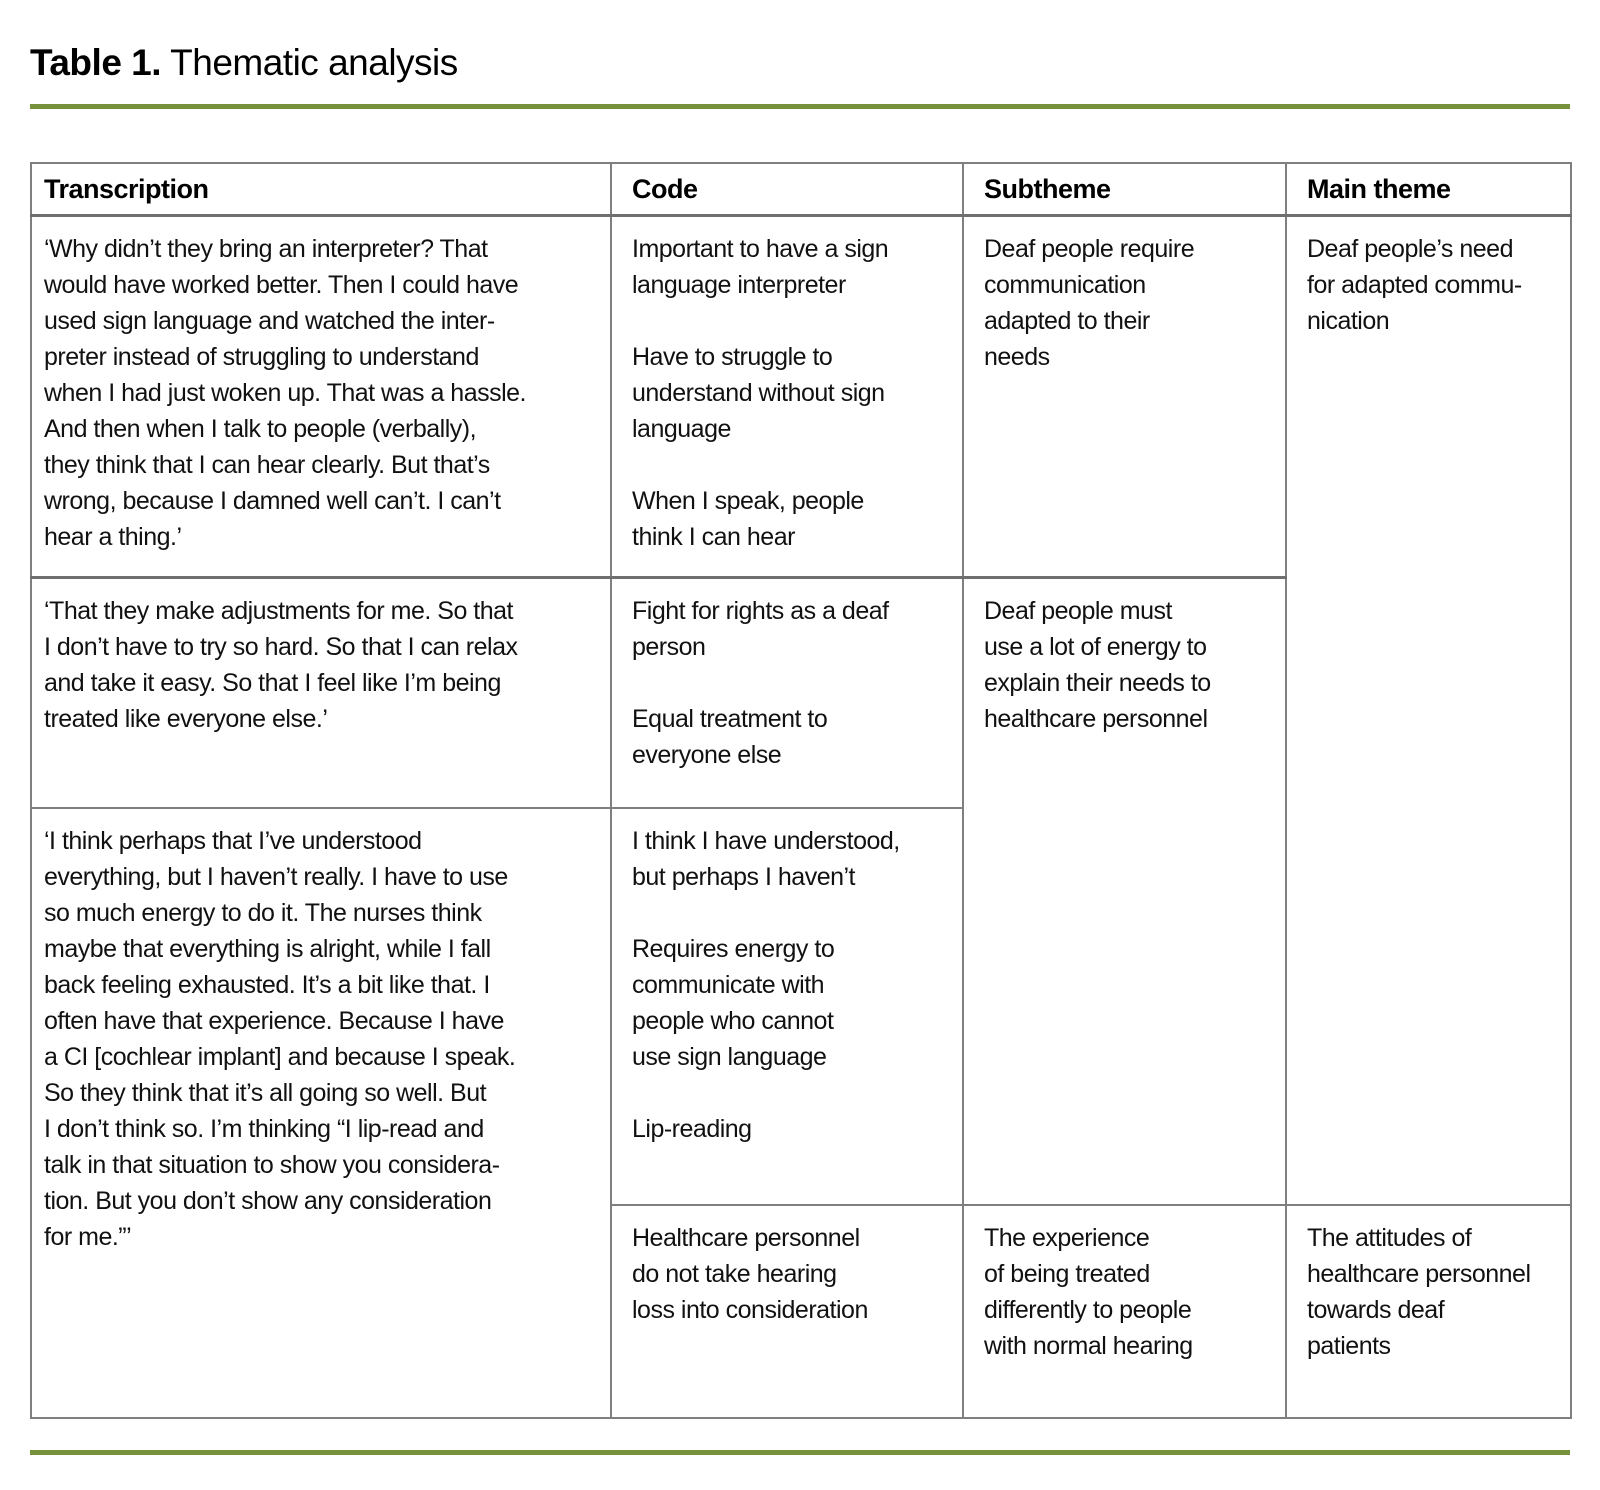  I want to click on top-accent-rule, so click(800, 106).